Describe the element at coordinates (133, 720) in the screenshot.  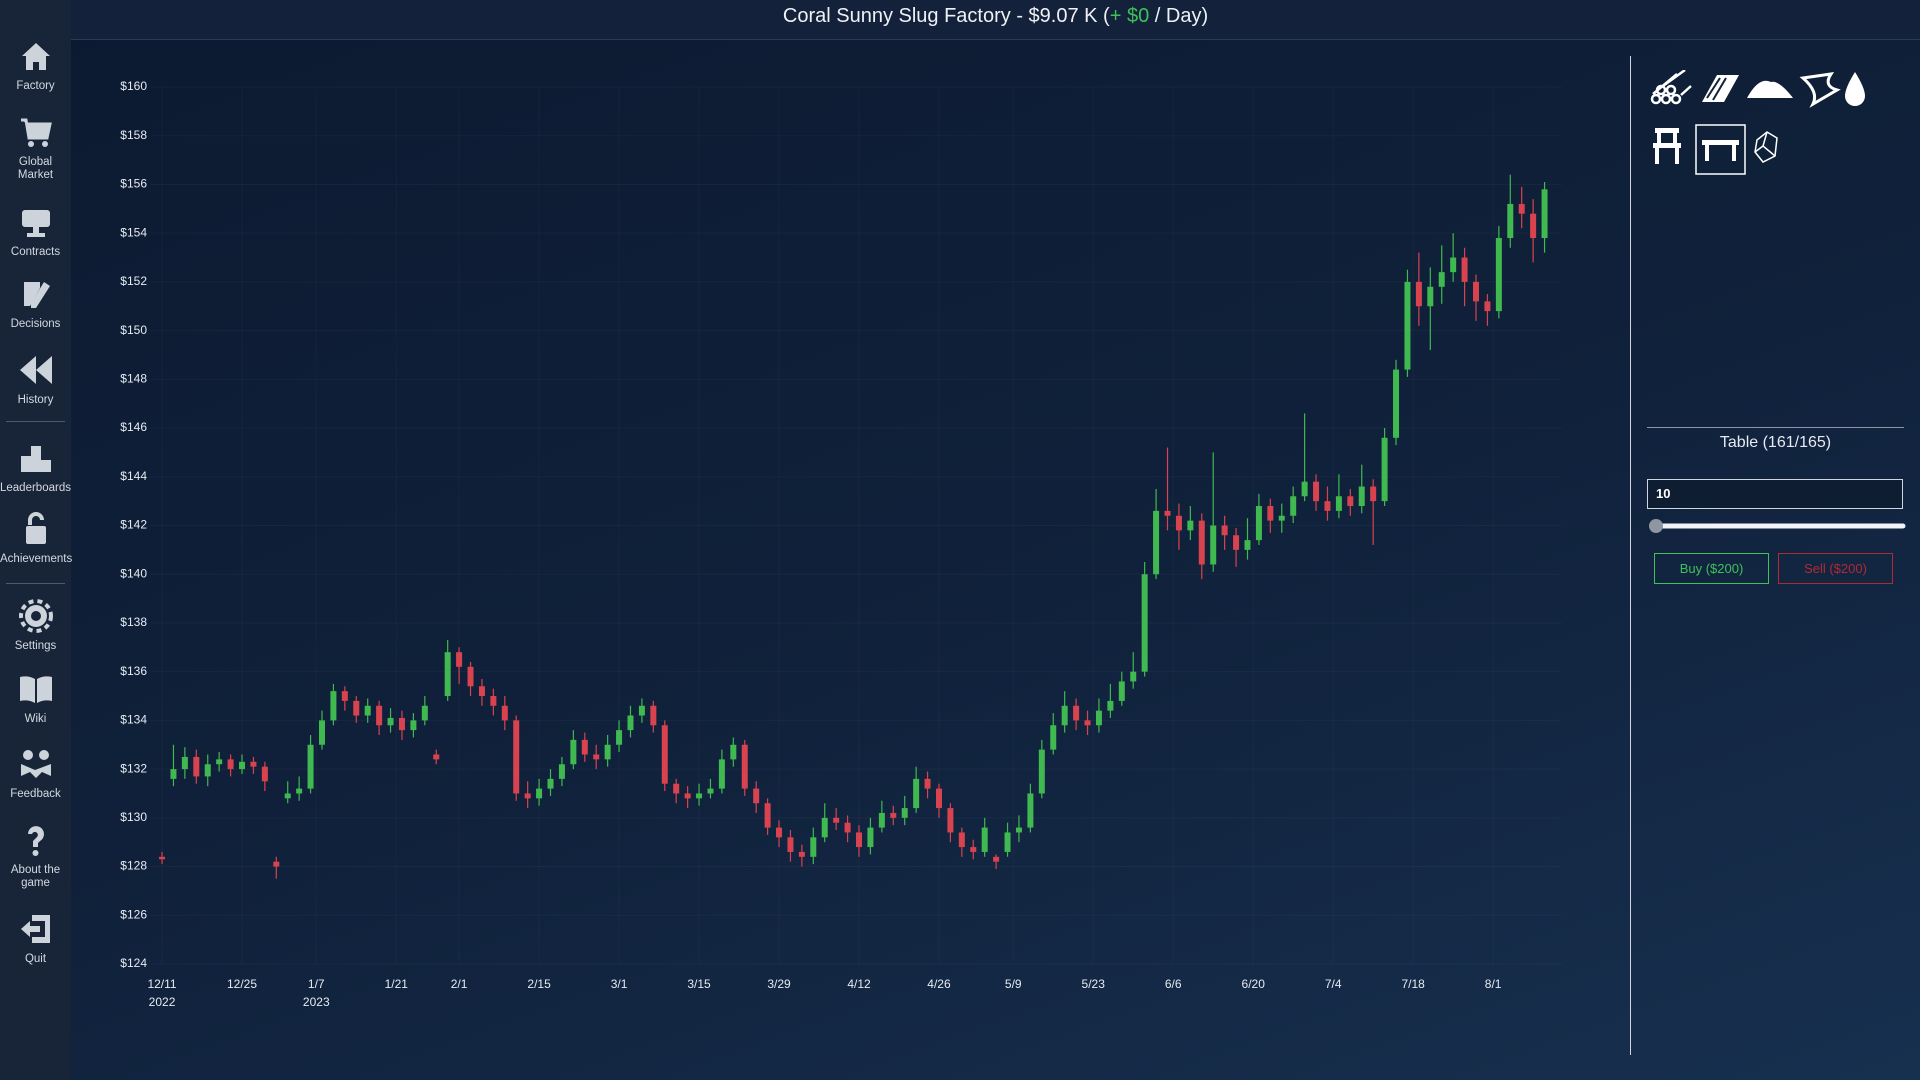
I see `y-tick-label: $134` at that location.